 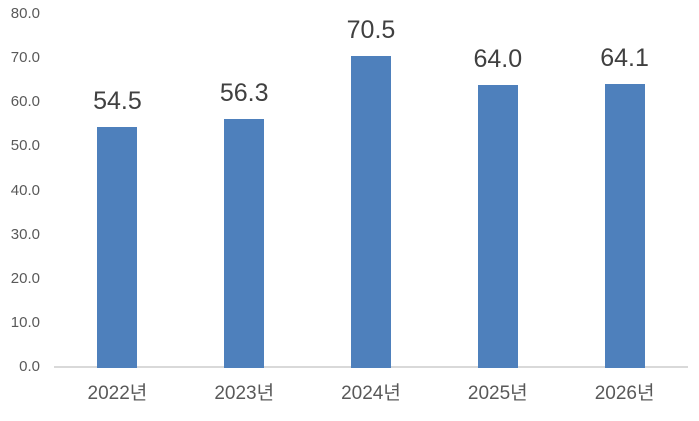 I want to click on y-tick-label: 70.0, so click(x=25, y=58).